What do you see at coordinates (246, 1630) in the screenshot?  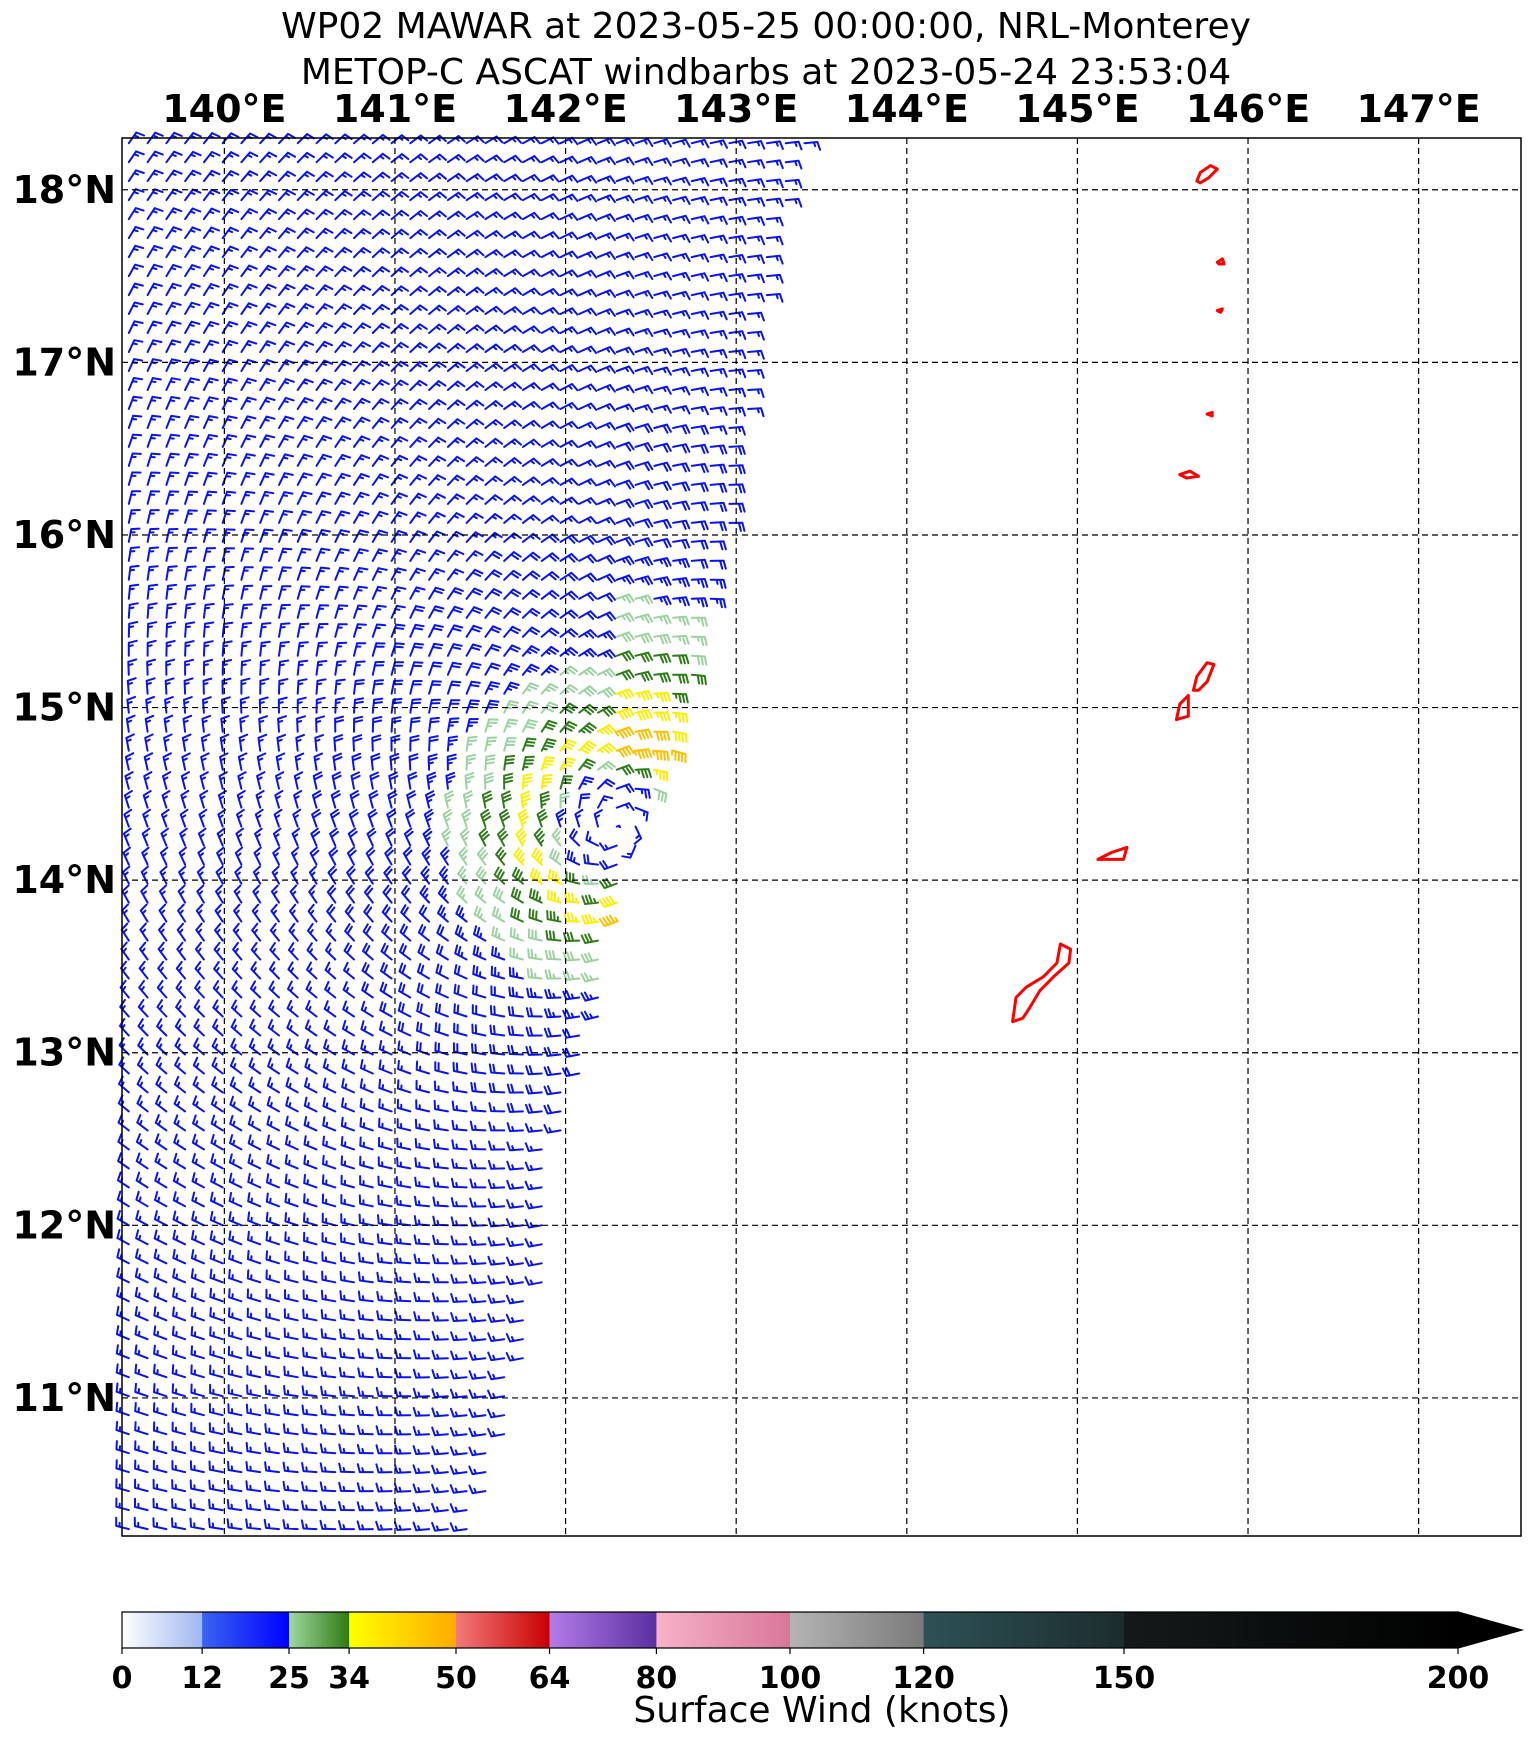 I see `colorbar-segment` at bounding box center [246, 1630].